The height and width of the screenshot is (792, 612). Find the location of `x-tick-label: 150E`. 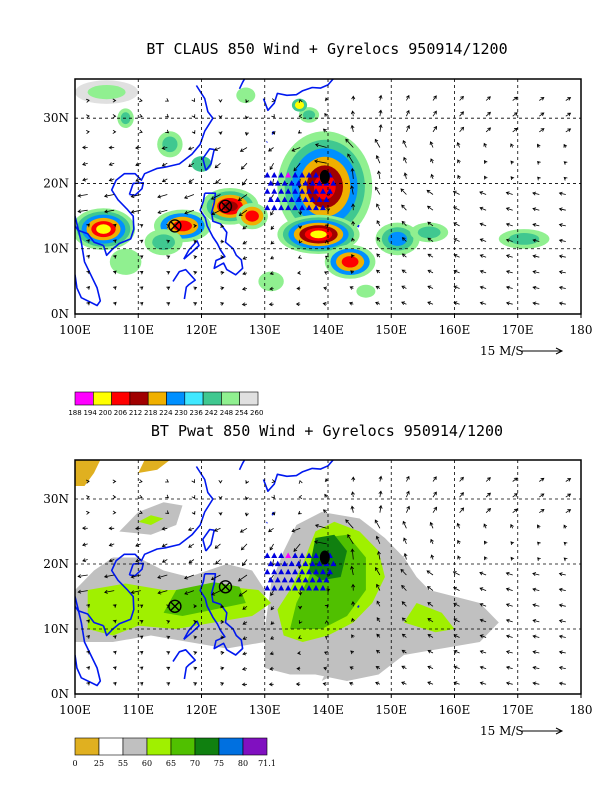

x-tick-label: 150E is located at coordinates (391, 330).